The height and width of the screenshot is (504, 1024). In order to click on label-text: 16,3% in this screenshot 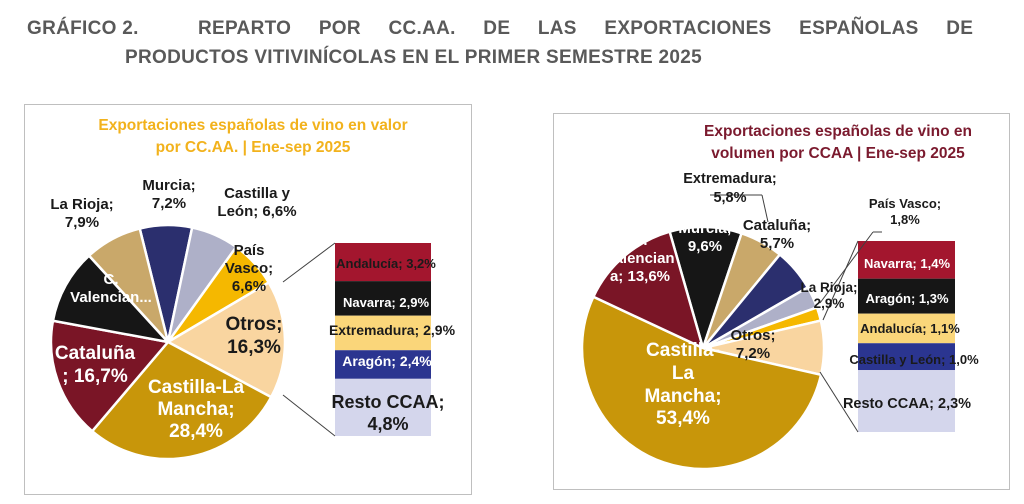, I will do `click(254, 347)`.